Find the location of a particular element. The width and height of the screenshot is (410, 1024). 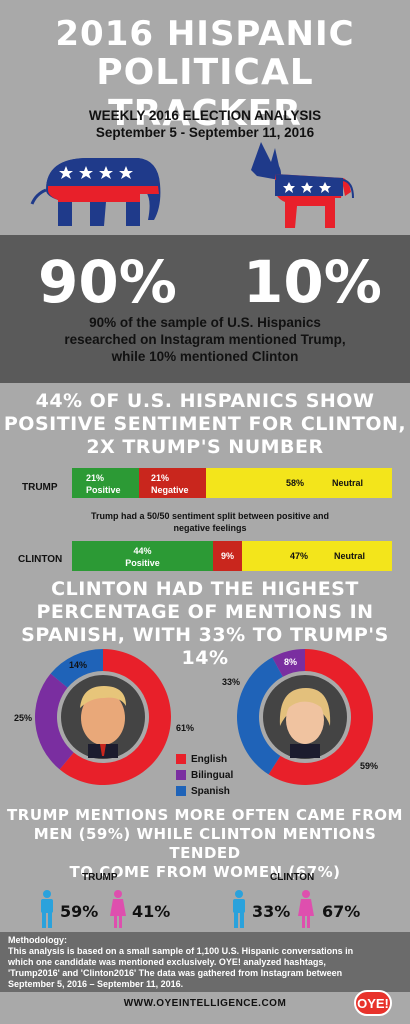

gender-heading-line3: TO COME FROM WOMEN (67%) is located at coordinates (205, 872).